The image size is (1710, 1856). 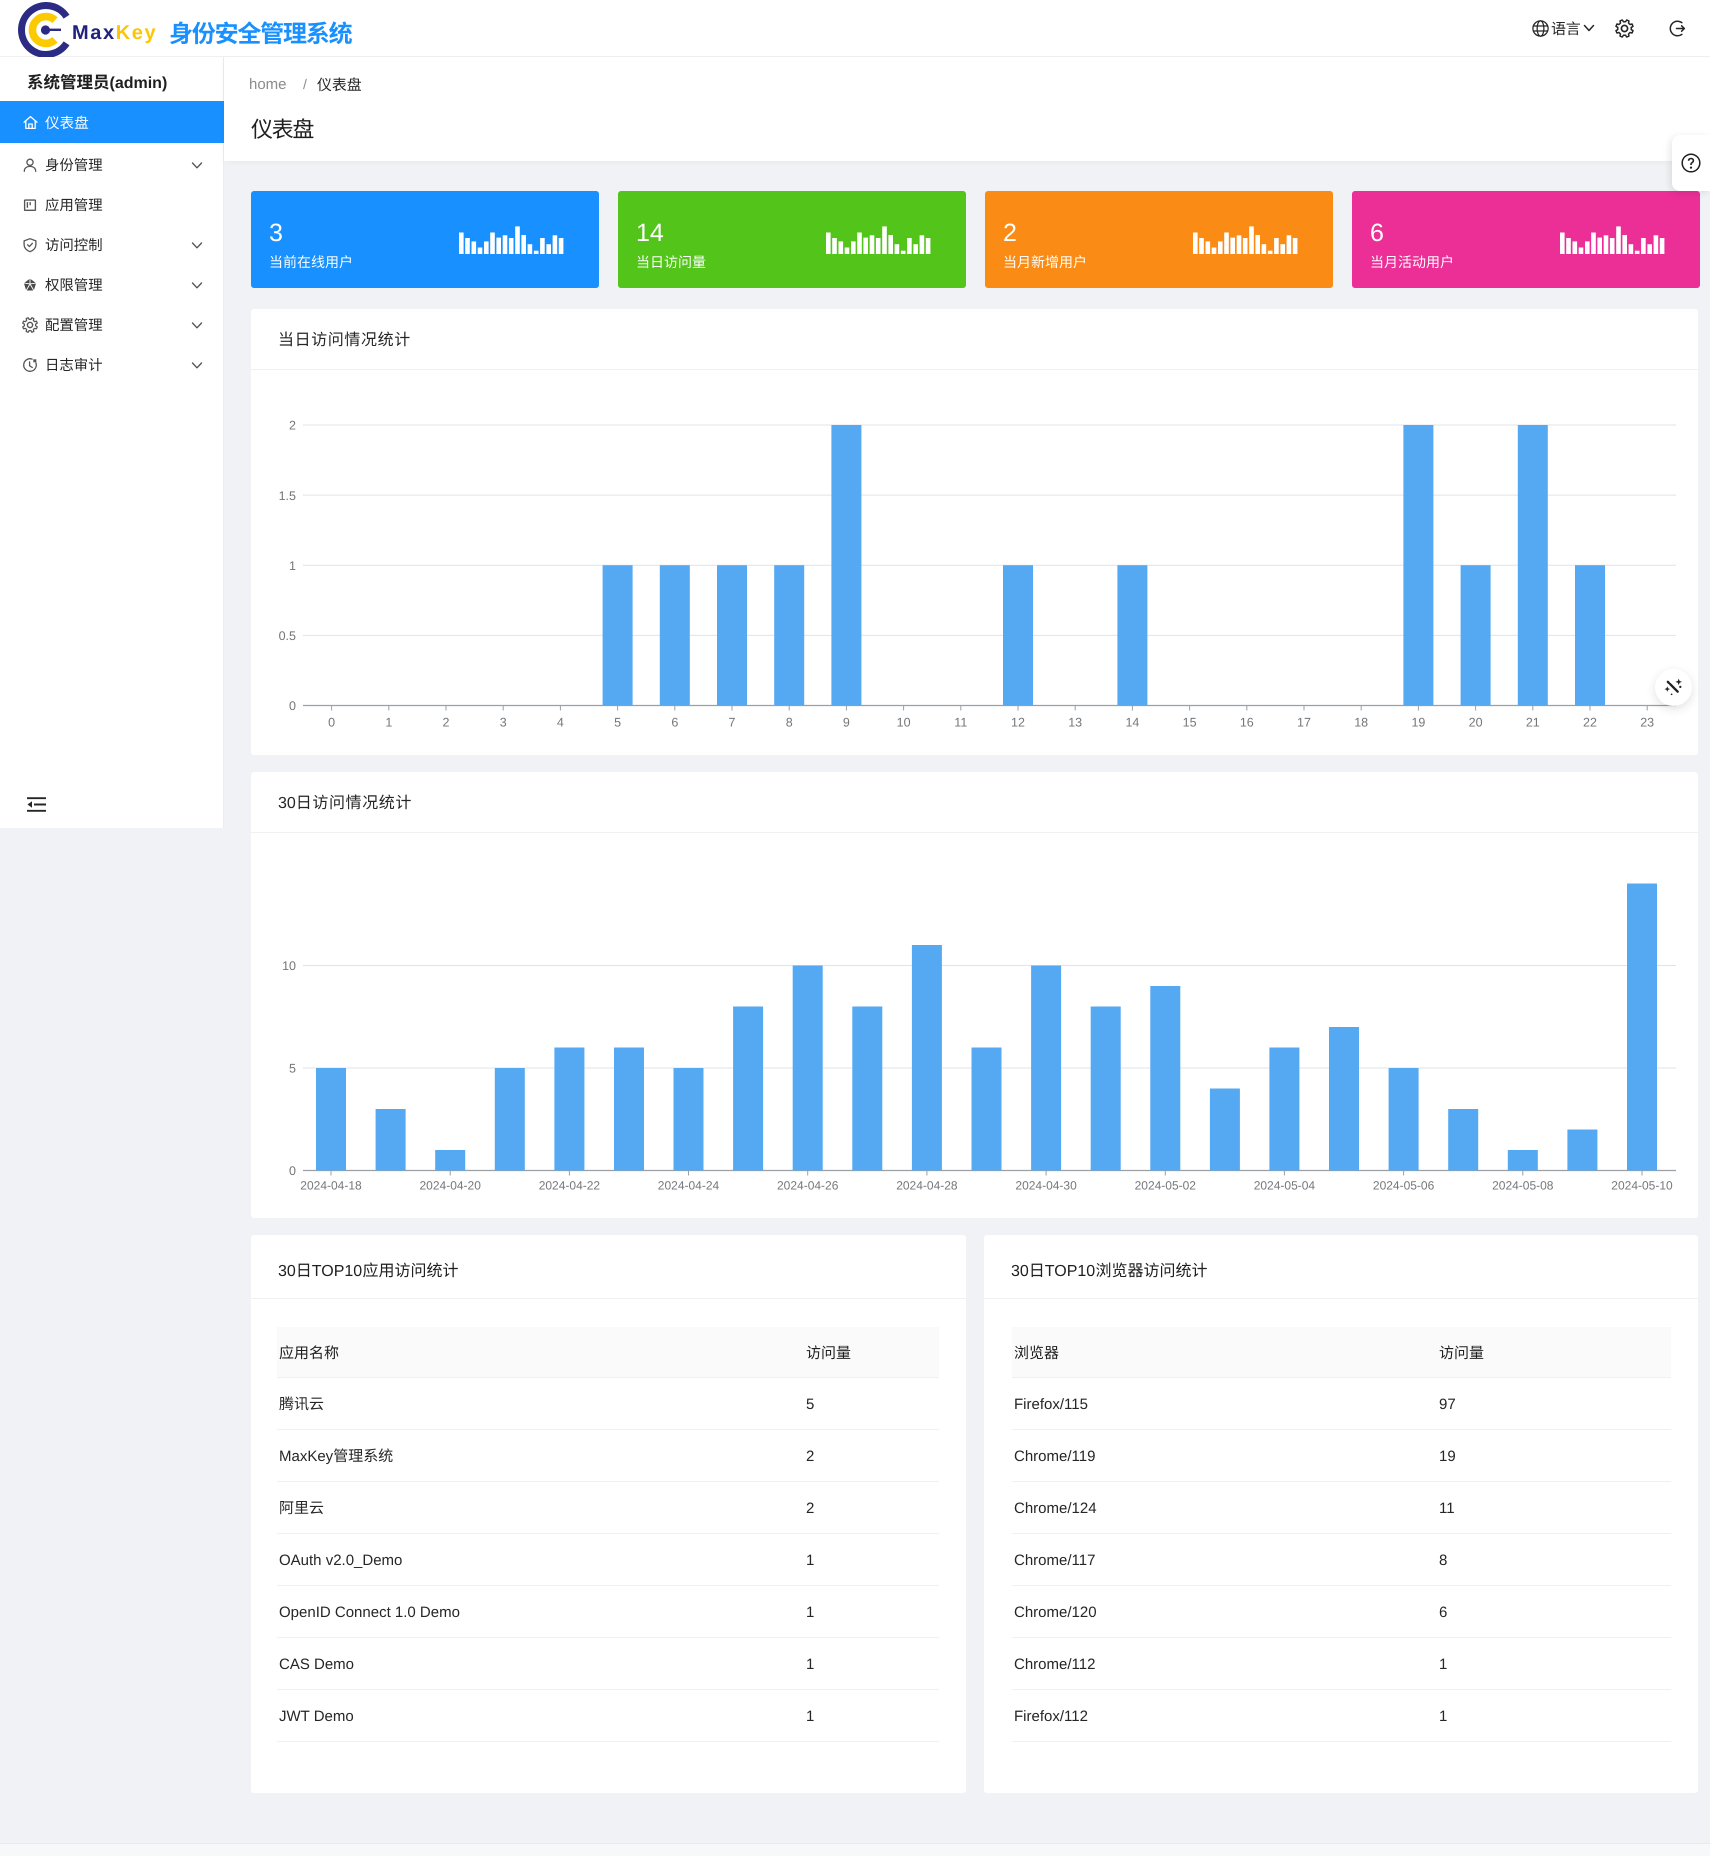 What do you see at coordinates (1055, 1508) in the screenshot?
I see `svg-text: Chrome/124` at bounding box center [1055, 1508].